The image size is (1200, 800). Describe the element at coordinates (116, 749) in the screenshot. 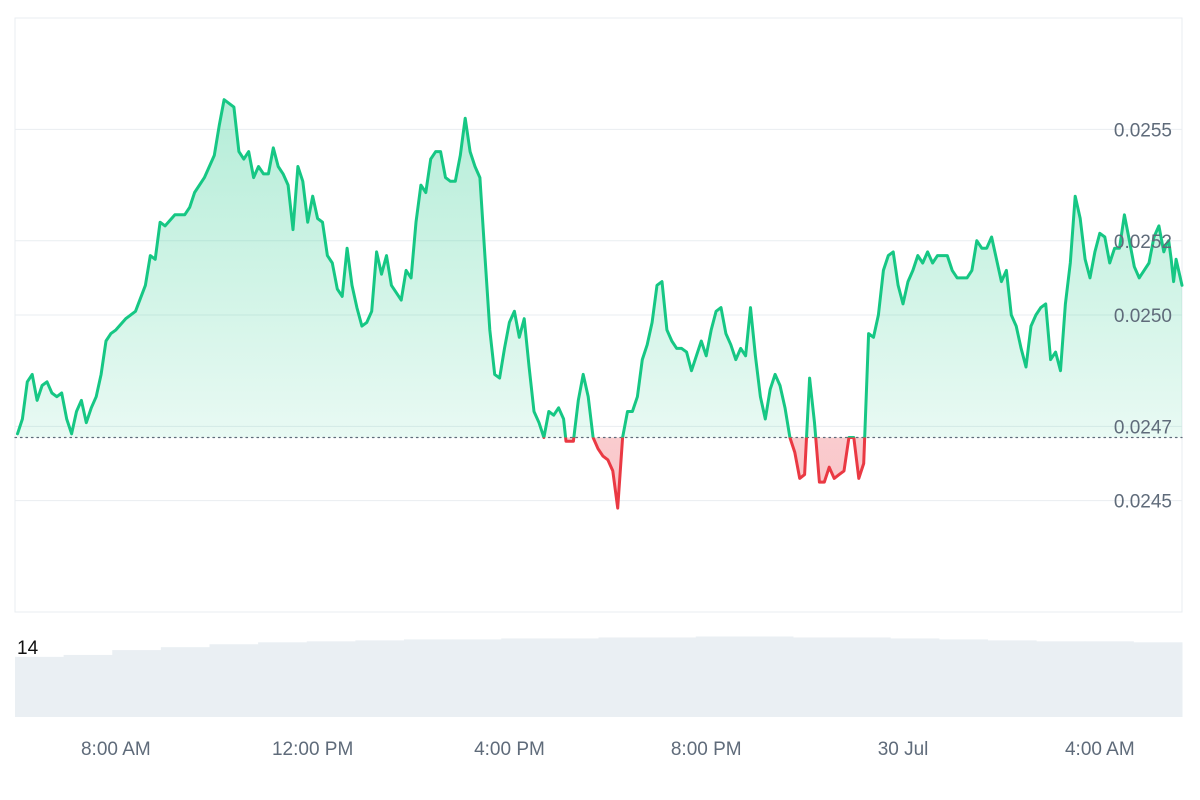

I see `x-tick-label: 8:00 AM` at that location.